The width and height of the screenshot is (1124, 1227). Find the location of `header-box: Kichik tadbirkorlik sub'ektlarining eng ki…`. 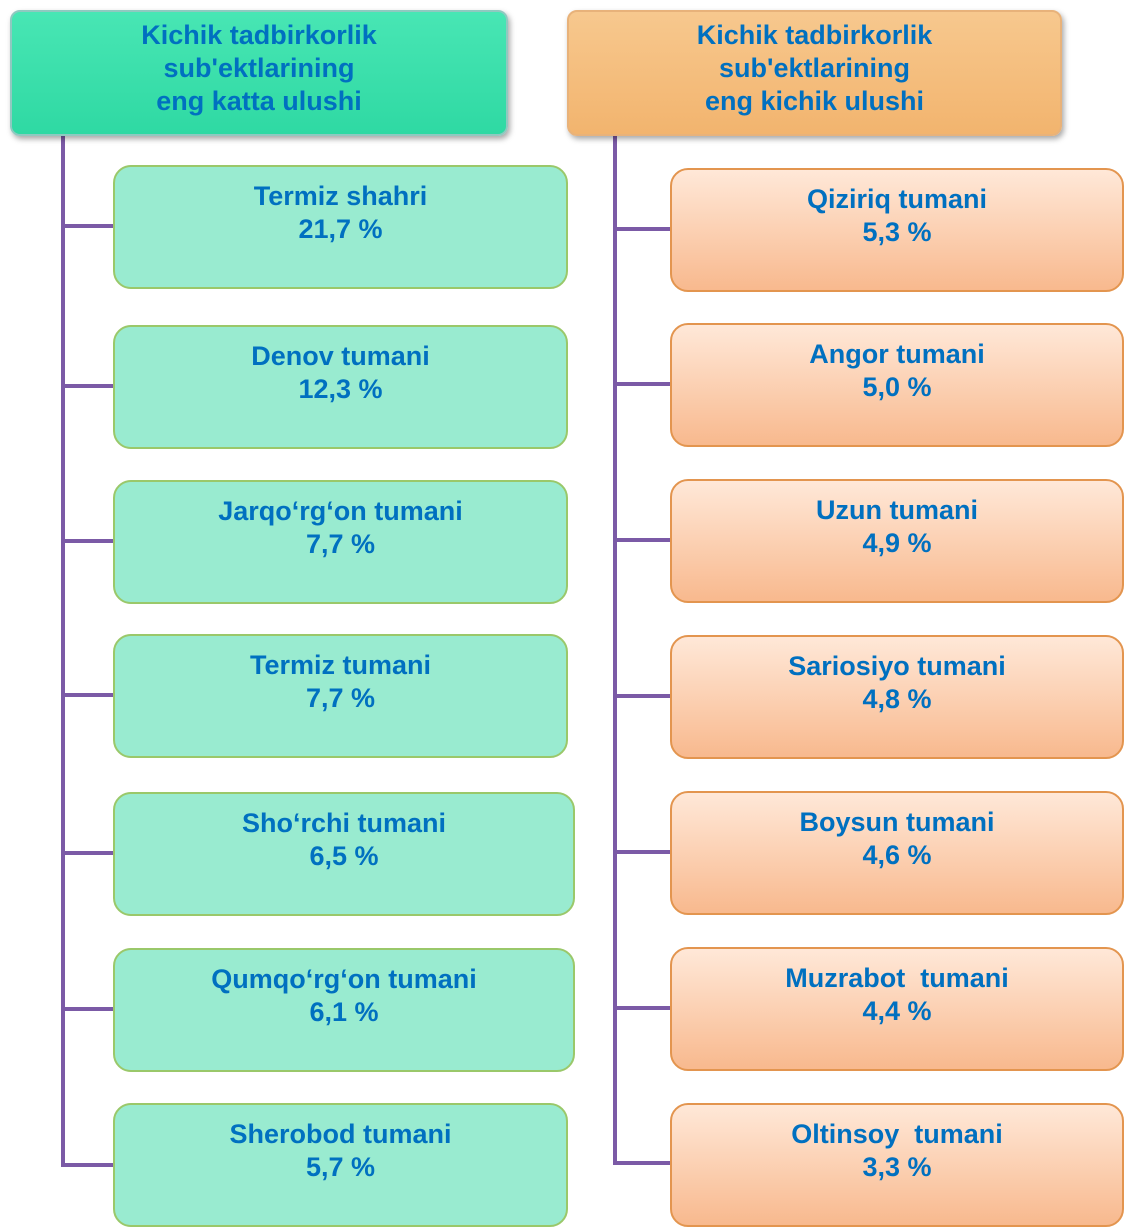

header-box: Kichik tadbirkorlik sub'ektlarining eng ki… is located at coordinates (814, 73).